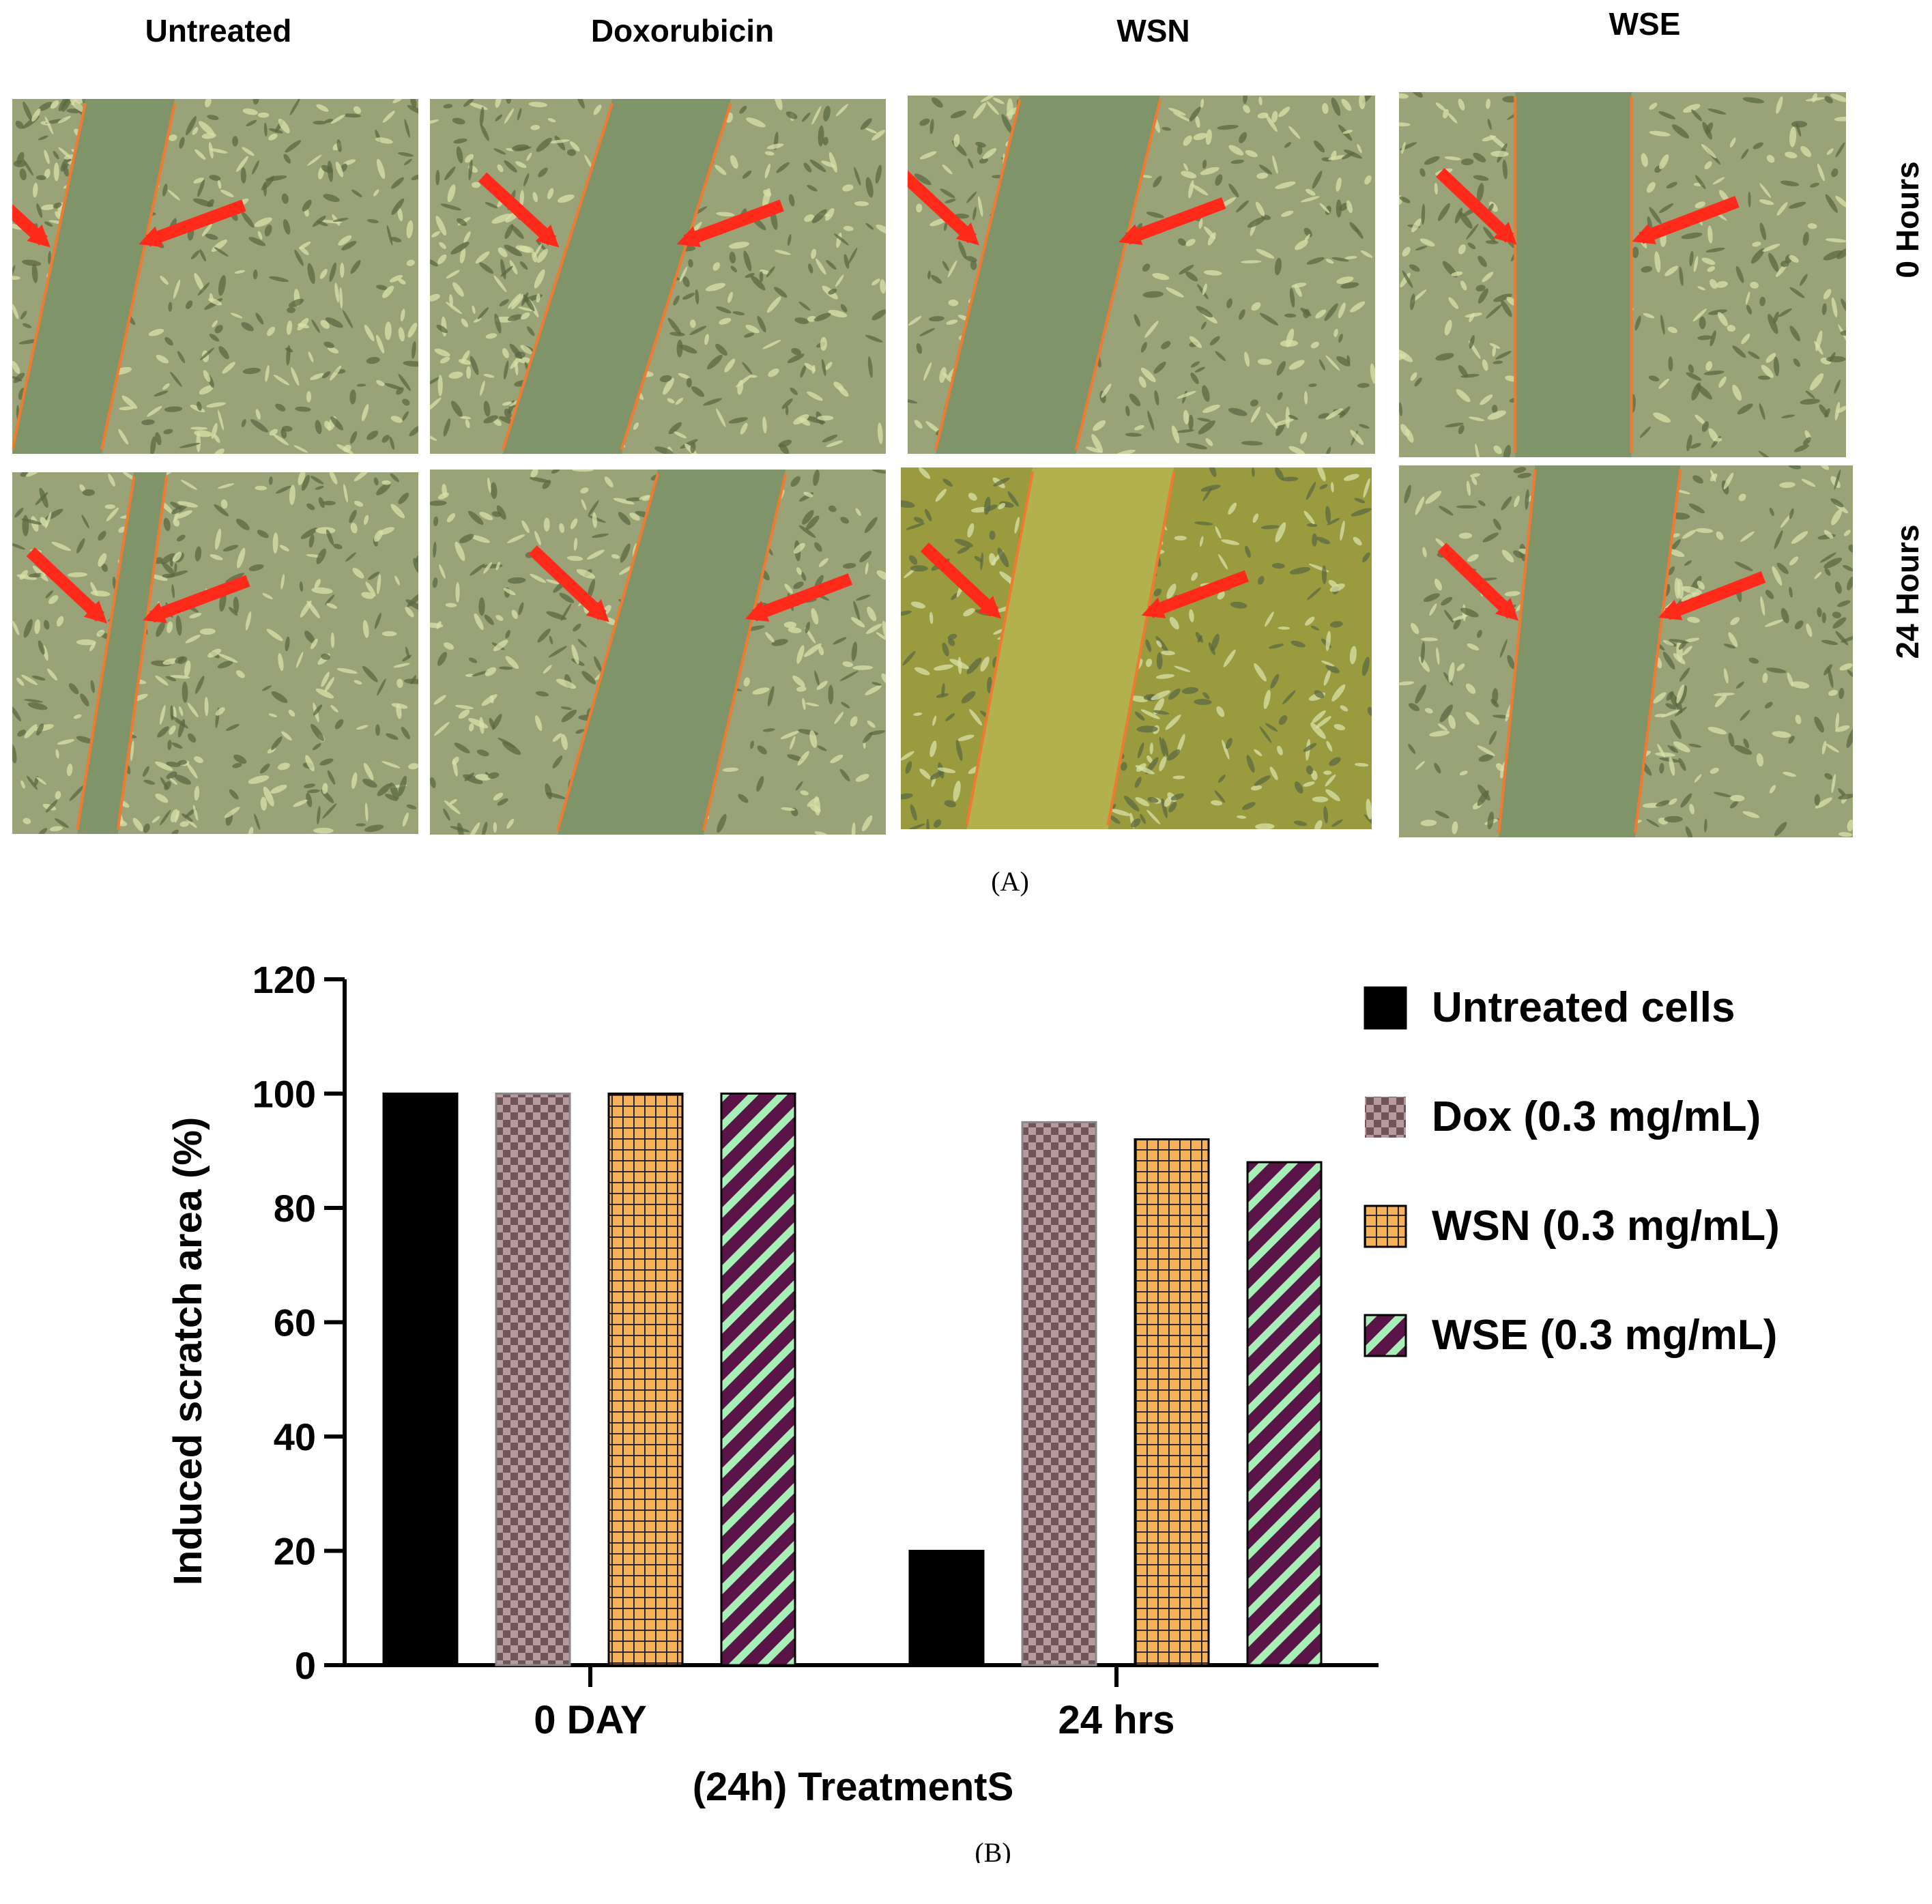  I want to click on y-tick-label: 20, so click(295, 1551).